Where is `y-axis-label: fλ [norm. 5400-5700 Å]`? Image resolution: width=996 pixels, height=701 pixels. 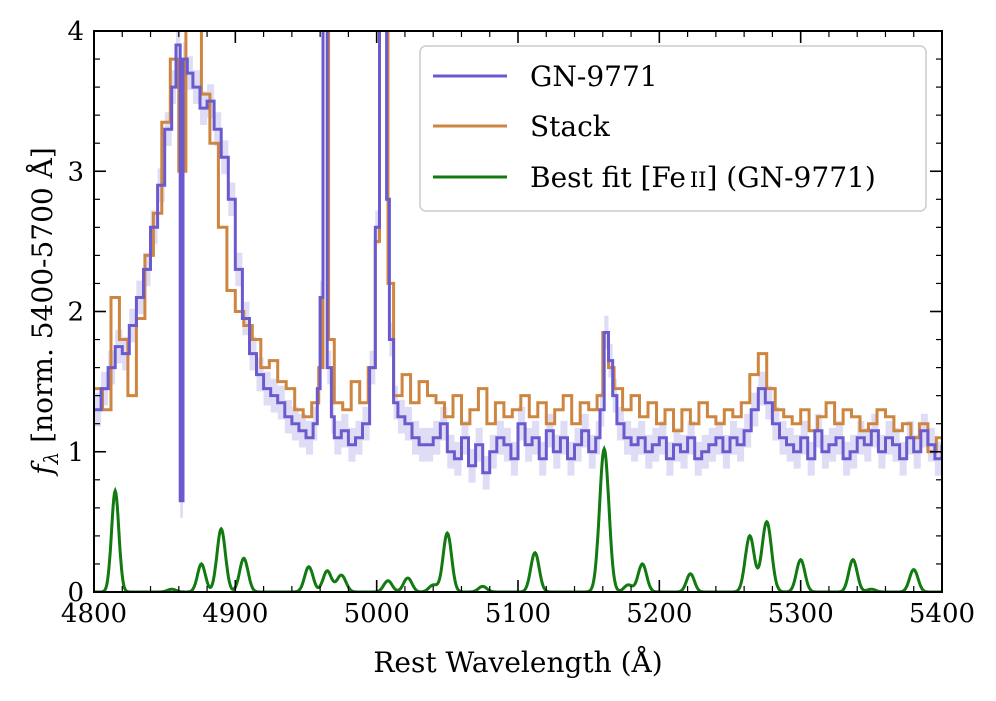 y-axis-label: fλ [norm. 5400-5700 Å] is located at coordinates (44, 312).